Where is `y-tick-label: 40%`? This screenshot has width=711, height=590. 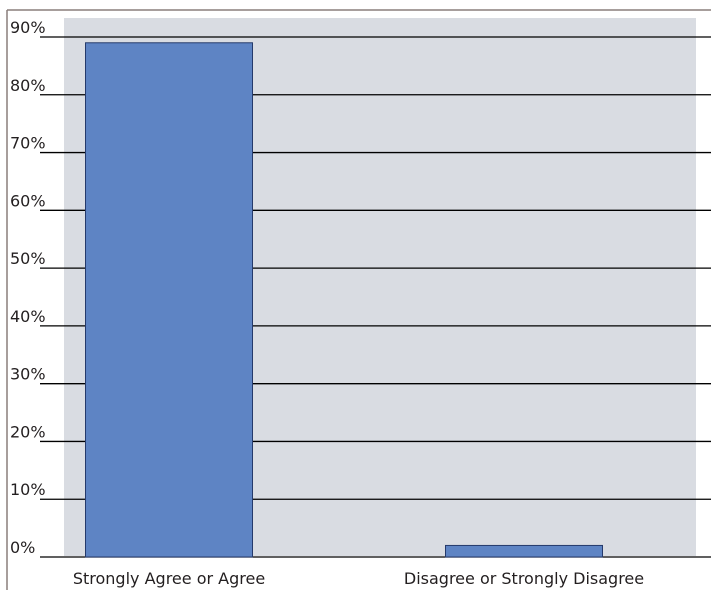 y-tick-label: 40% is located at coordinates (28, 316).